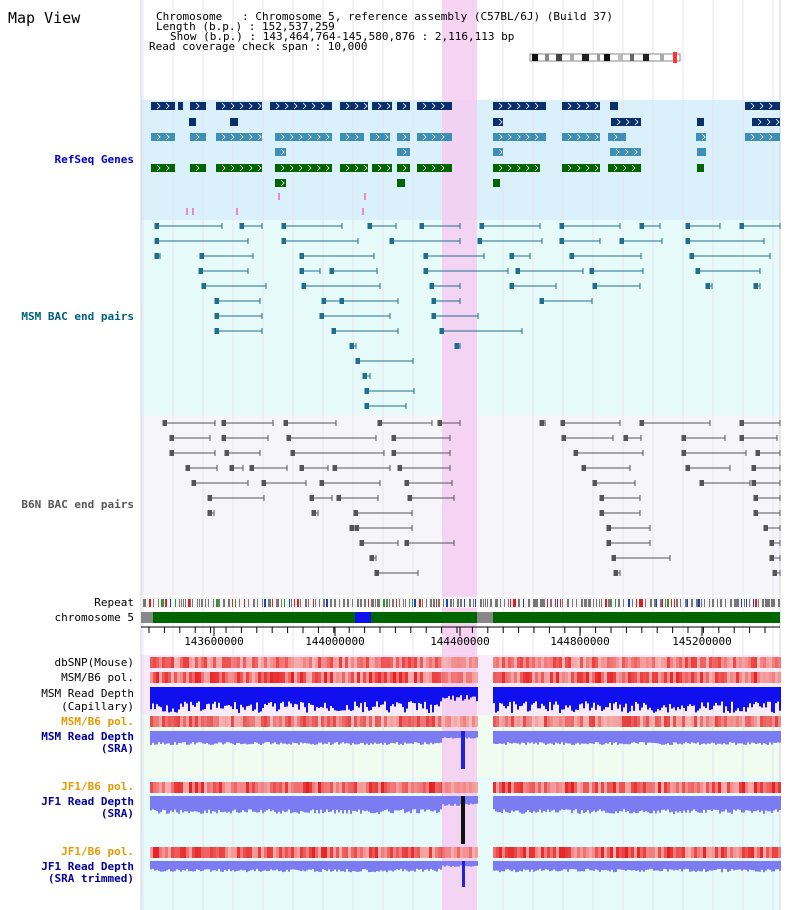 The image size is (800, 910). I want to click on jf1-depth-label: JF1 Read Depth, so click(87, 801).